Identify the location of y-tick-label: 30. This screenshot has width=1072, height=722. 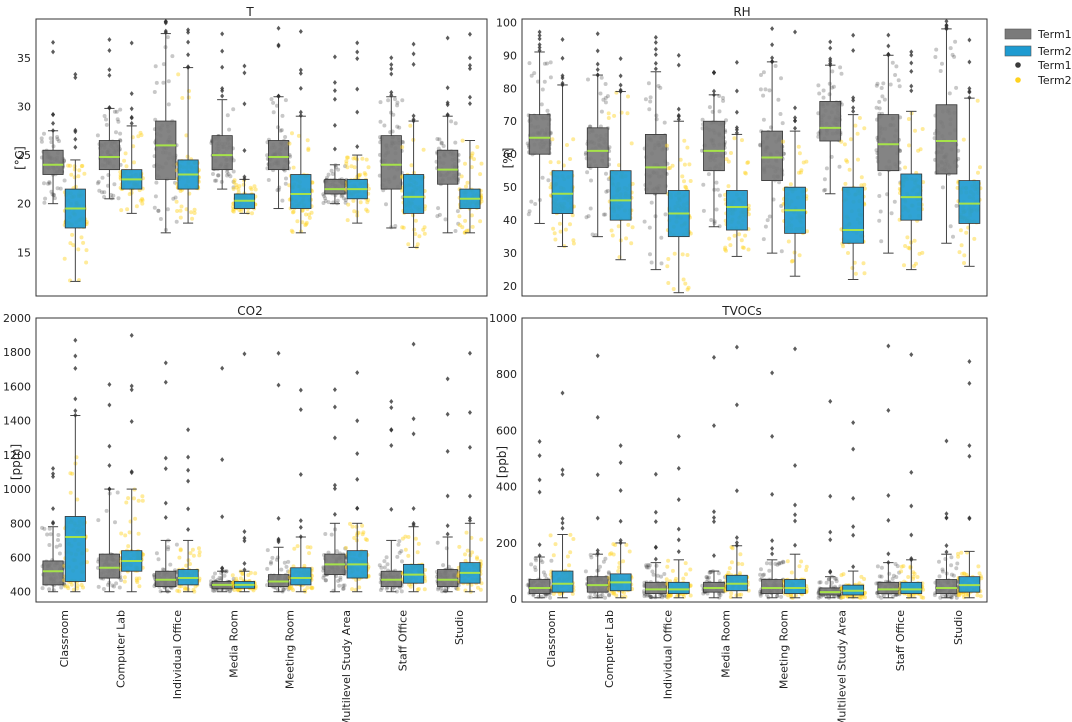
(510, 253).